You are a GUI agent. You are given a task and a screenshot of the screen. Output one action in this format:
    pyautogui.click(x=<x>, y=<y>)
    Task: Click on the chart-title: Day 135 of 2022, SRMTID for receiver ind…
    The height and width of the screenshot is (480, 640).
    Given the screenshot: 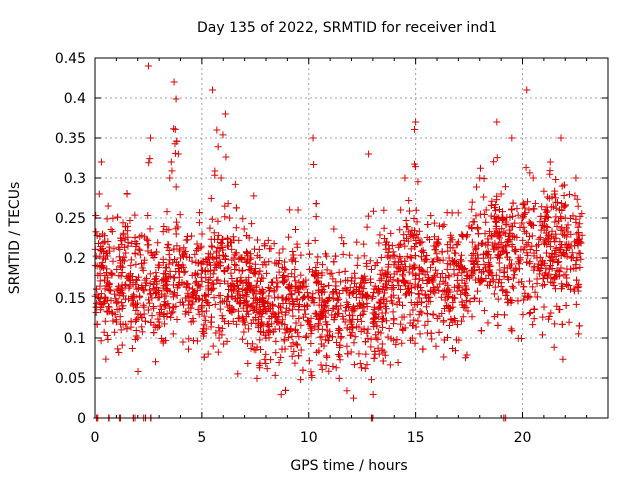 What is the action you would take?
    pyautogui.click(x=347, y=28)
    